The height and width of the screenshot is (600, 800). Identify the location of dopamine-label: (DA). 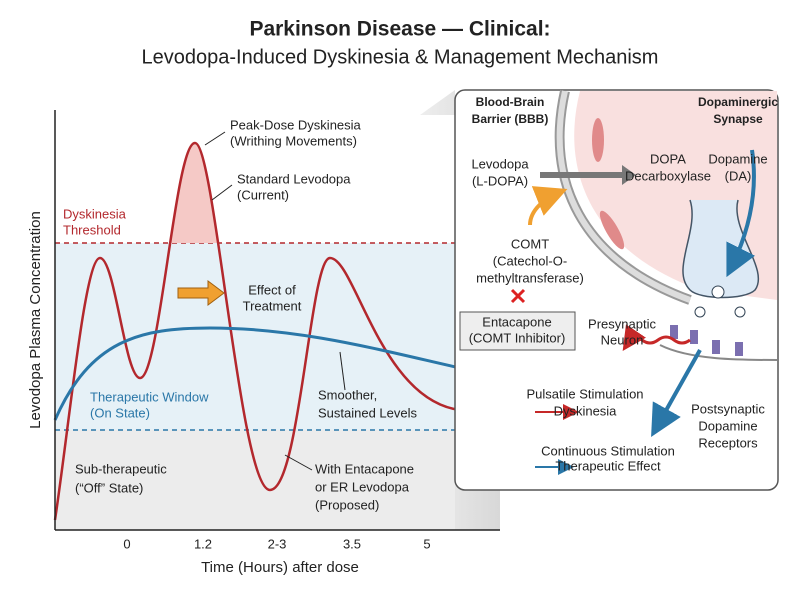
(738, 175).